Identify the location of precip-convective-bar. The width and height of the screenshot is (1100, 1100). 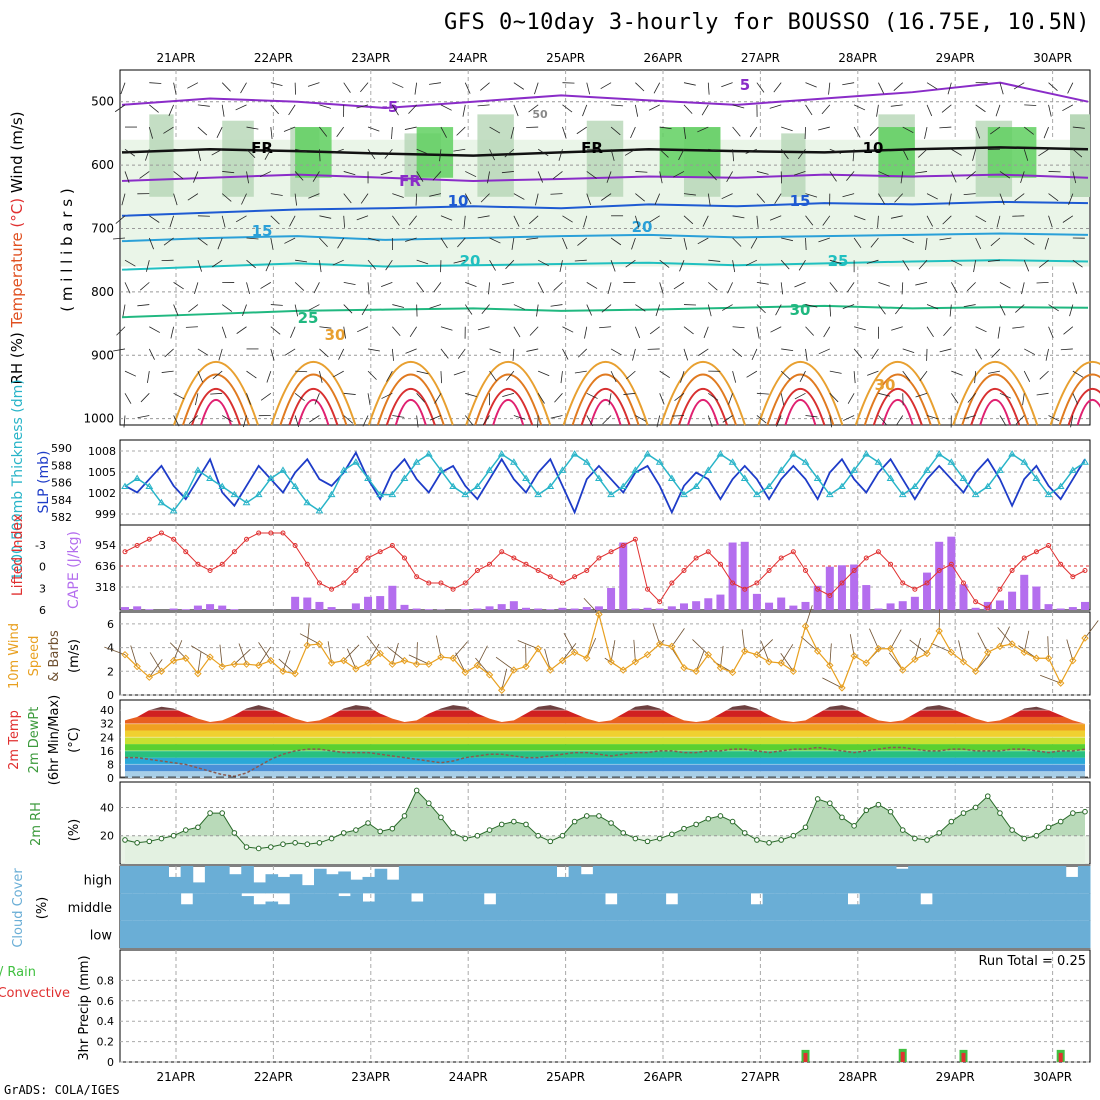
(963, 1057).